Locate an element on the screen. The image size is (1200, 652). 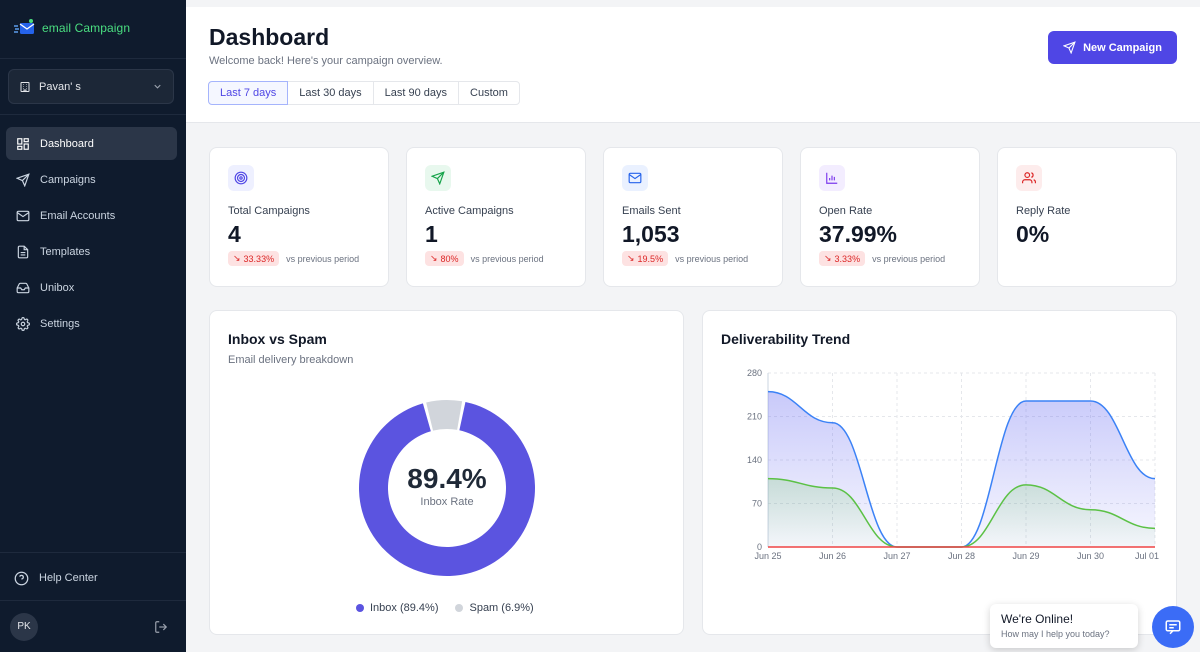
donut-center: 89.4% Inbox Rate is located at coordinates (447, 485).